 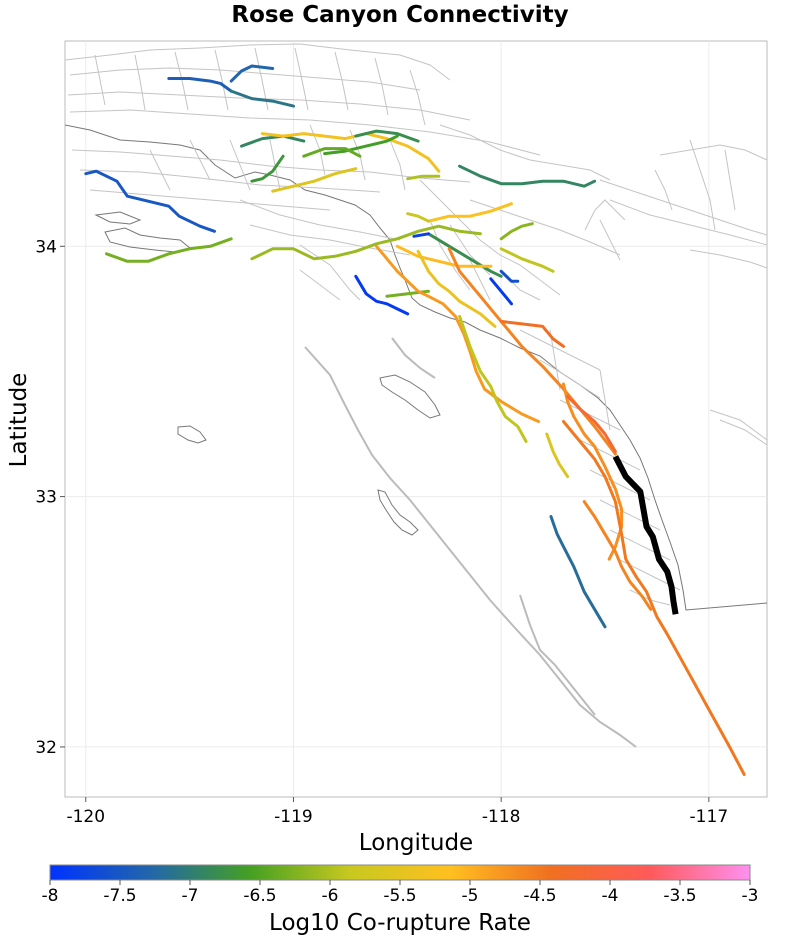 I want to click on colorbar-tick-label: -3.5, so click(x=679, y=896).